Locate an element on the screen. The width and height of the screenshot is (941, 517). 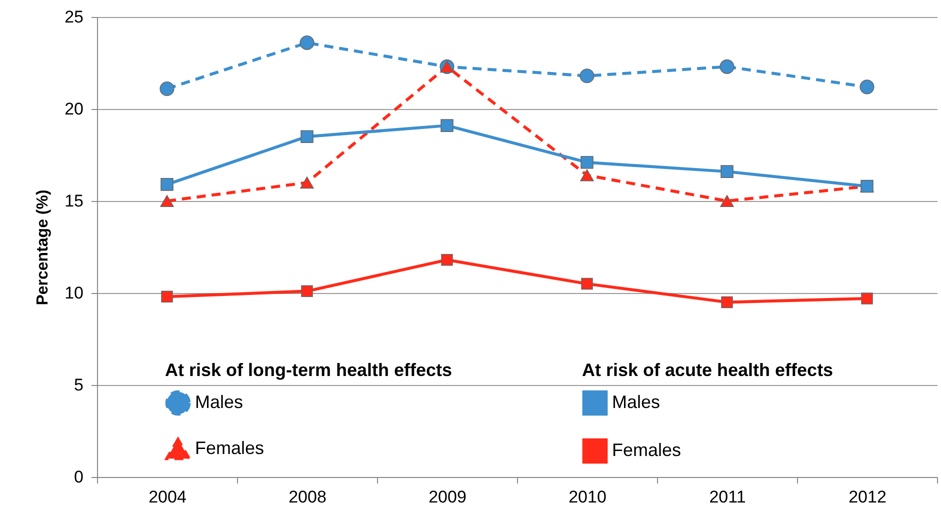
text: At risk of long-term health effects is located at coordinates (308, 370).